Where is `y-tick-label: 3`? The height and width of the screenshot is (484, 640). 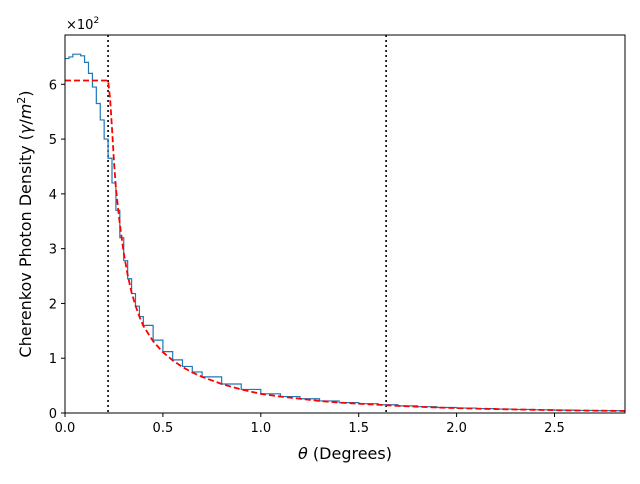 y-tick-label: 3 is located at coordinates (53, 250).